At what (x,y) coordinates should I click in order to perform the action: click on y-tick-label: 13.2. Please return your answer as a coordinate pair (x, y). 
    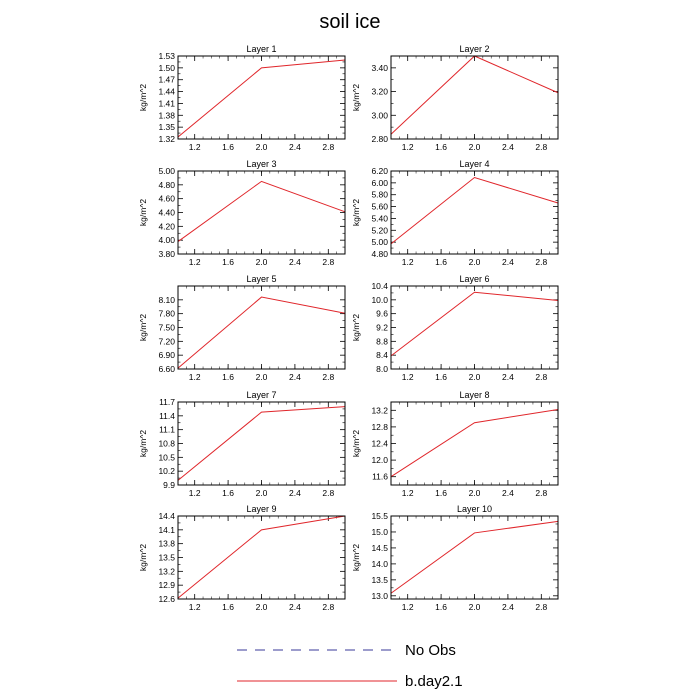
    Looking at the image, I should click on (379, 410).